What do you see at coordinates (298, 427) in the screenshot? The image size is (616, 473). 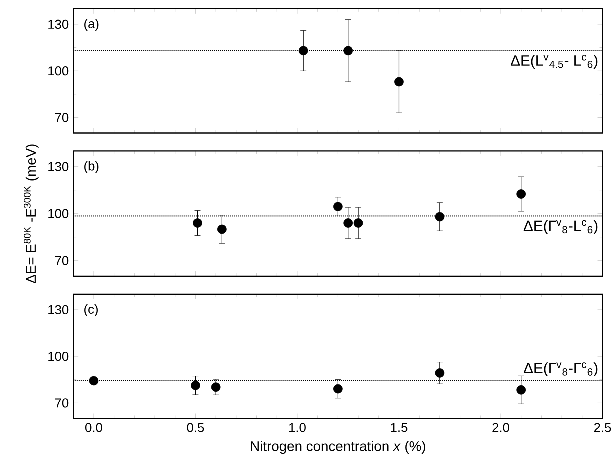 I see `x-tick-label: 1.0` at bounding box center [298, 427].